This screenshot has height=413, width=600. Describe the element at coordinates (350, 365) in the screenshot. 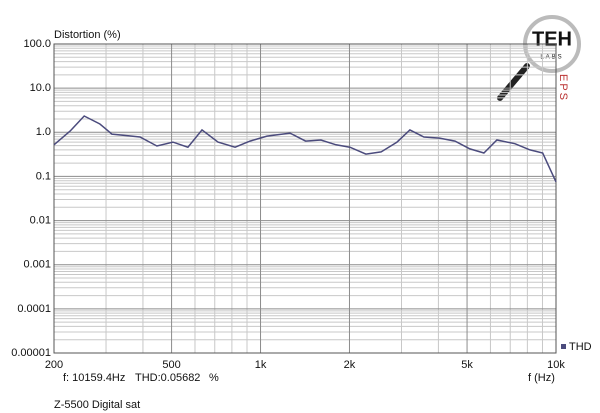

I see `x-tick-label: 2k` at that location.